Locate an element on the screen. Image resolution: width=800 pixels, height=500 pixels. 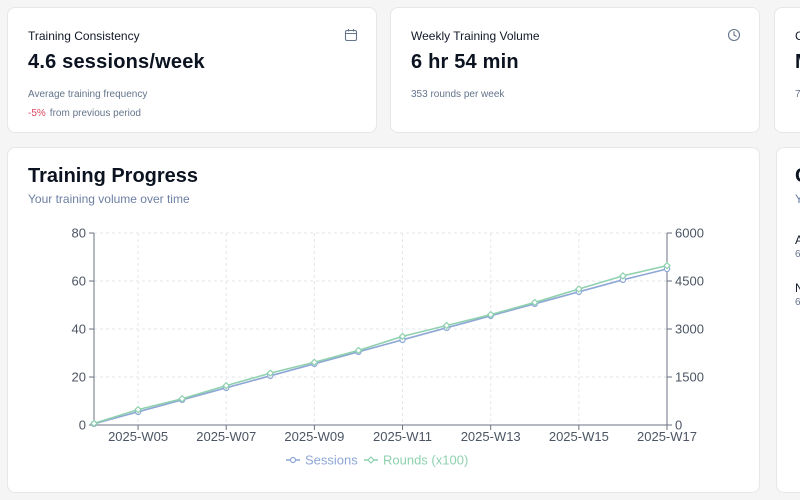
change-text: from previous period is located at coordinates (95, 113).